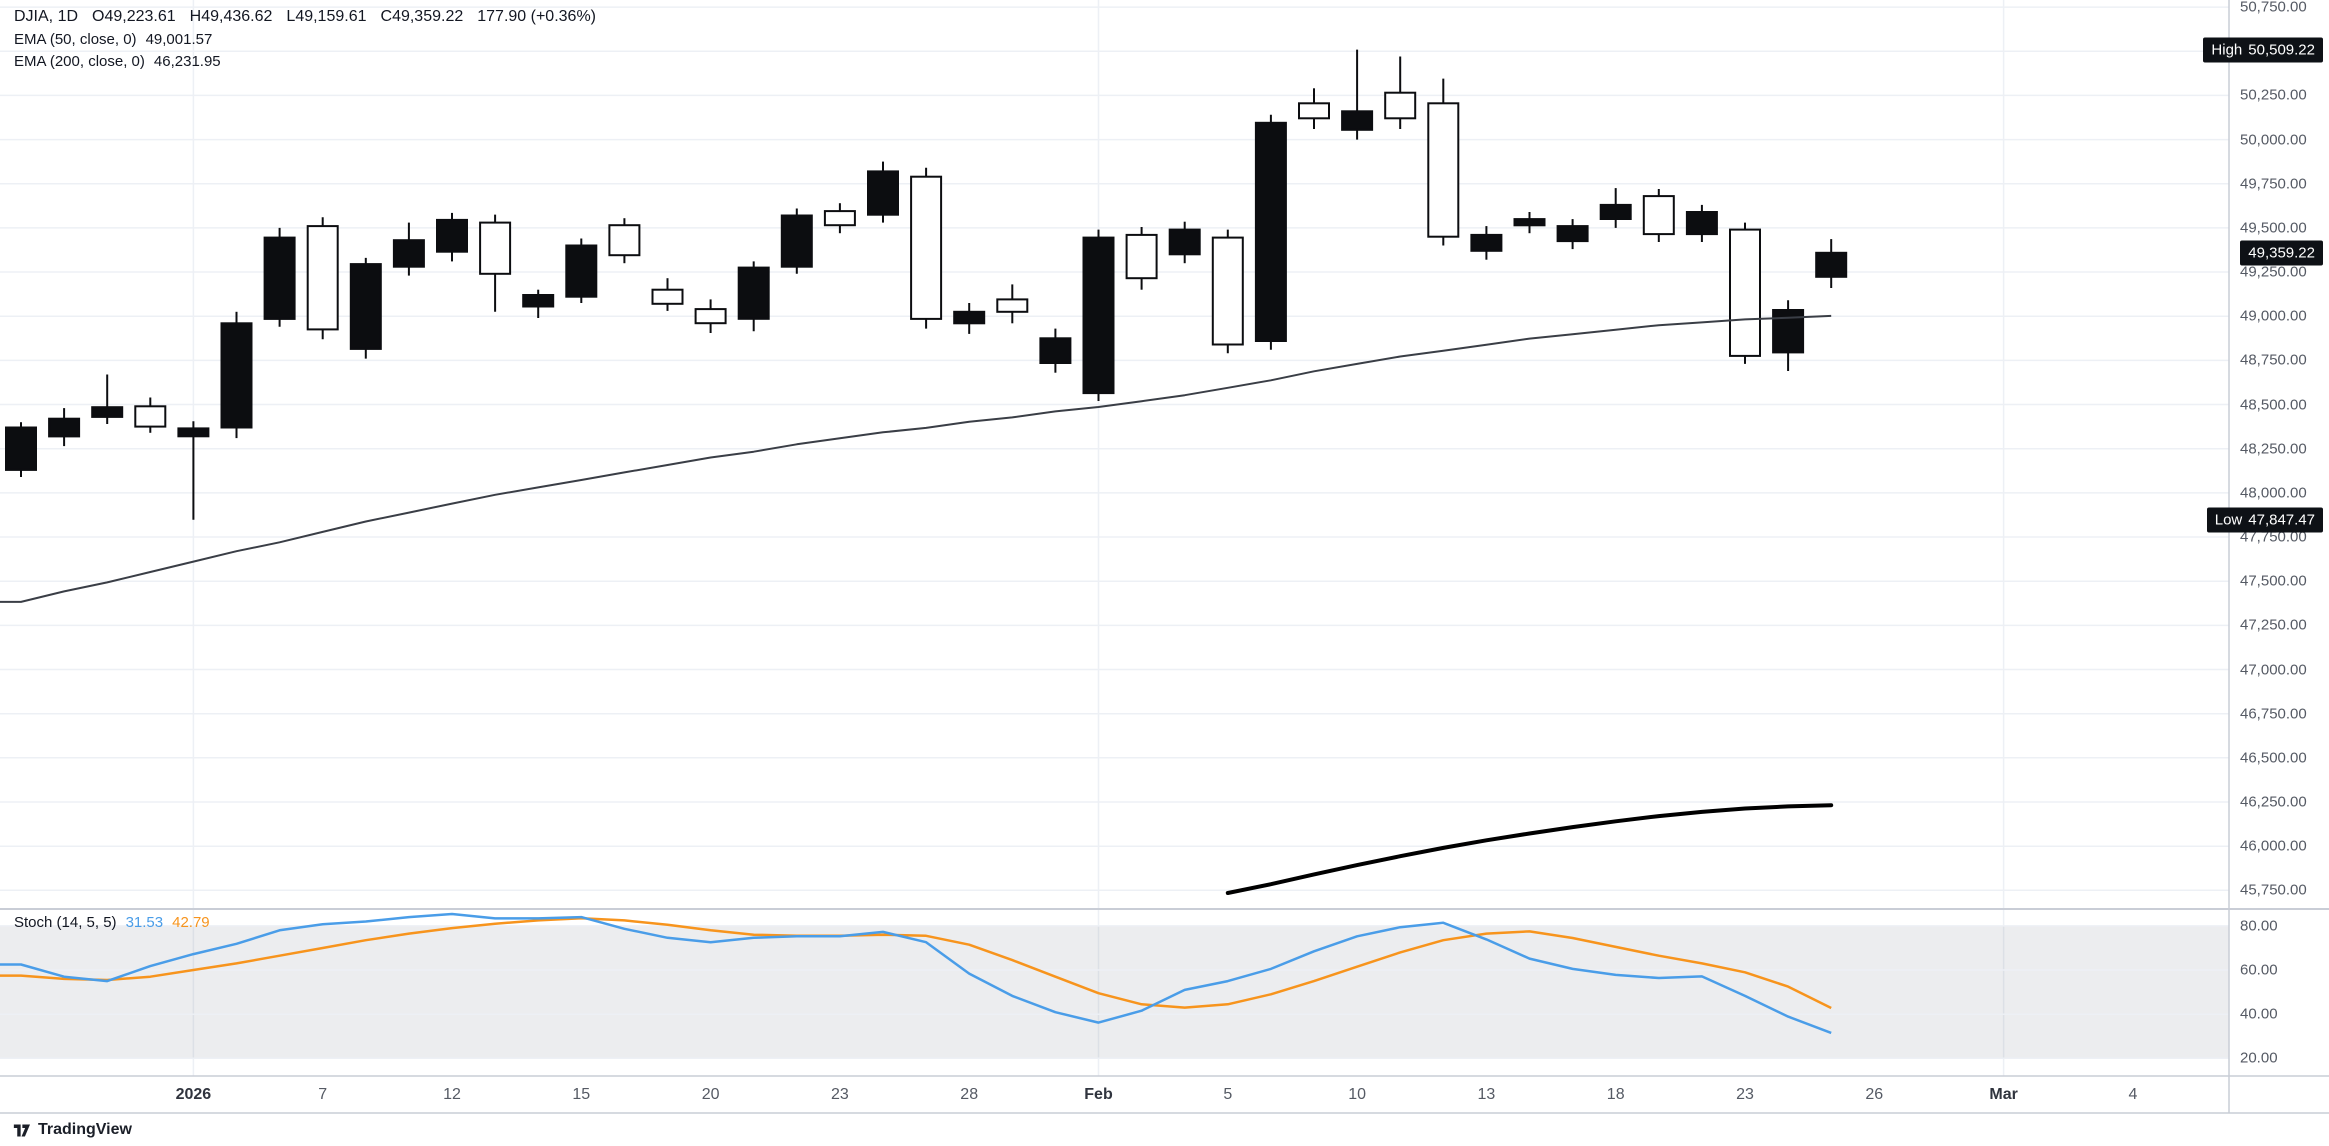  I want to click on ema200-legend-row: EMA (200, close, 0) 46,231.95, so click(312, 61).